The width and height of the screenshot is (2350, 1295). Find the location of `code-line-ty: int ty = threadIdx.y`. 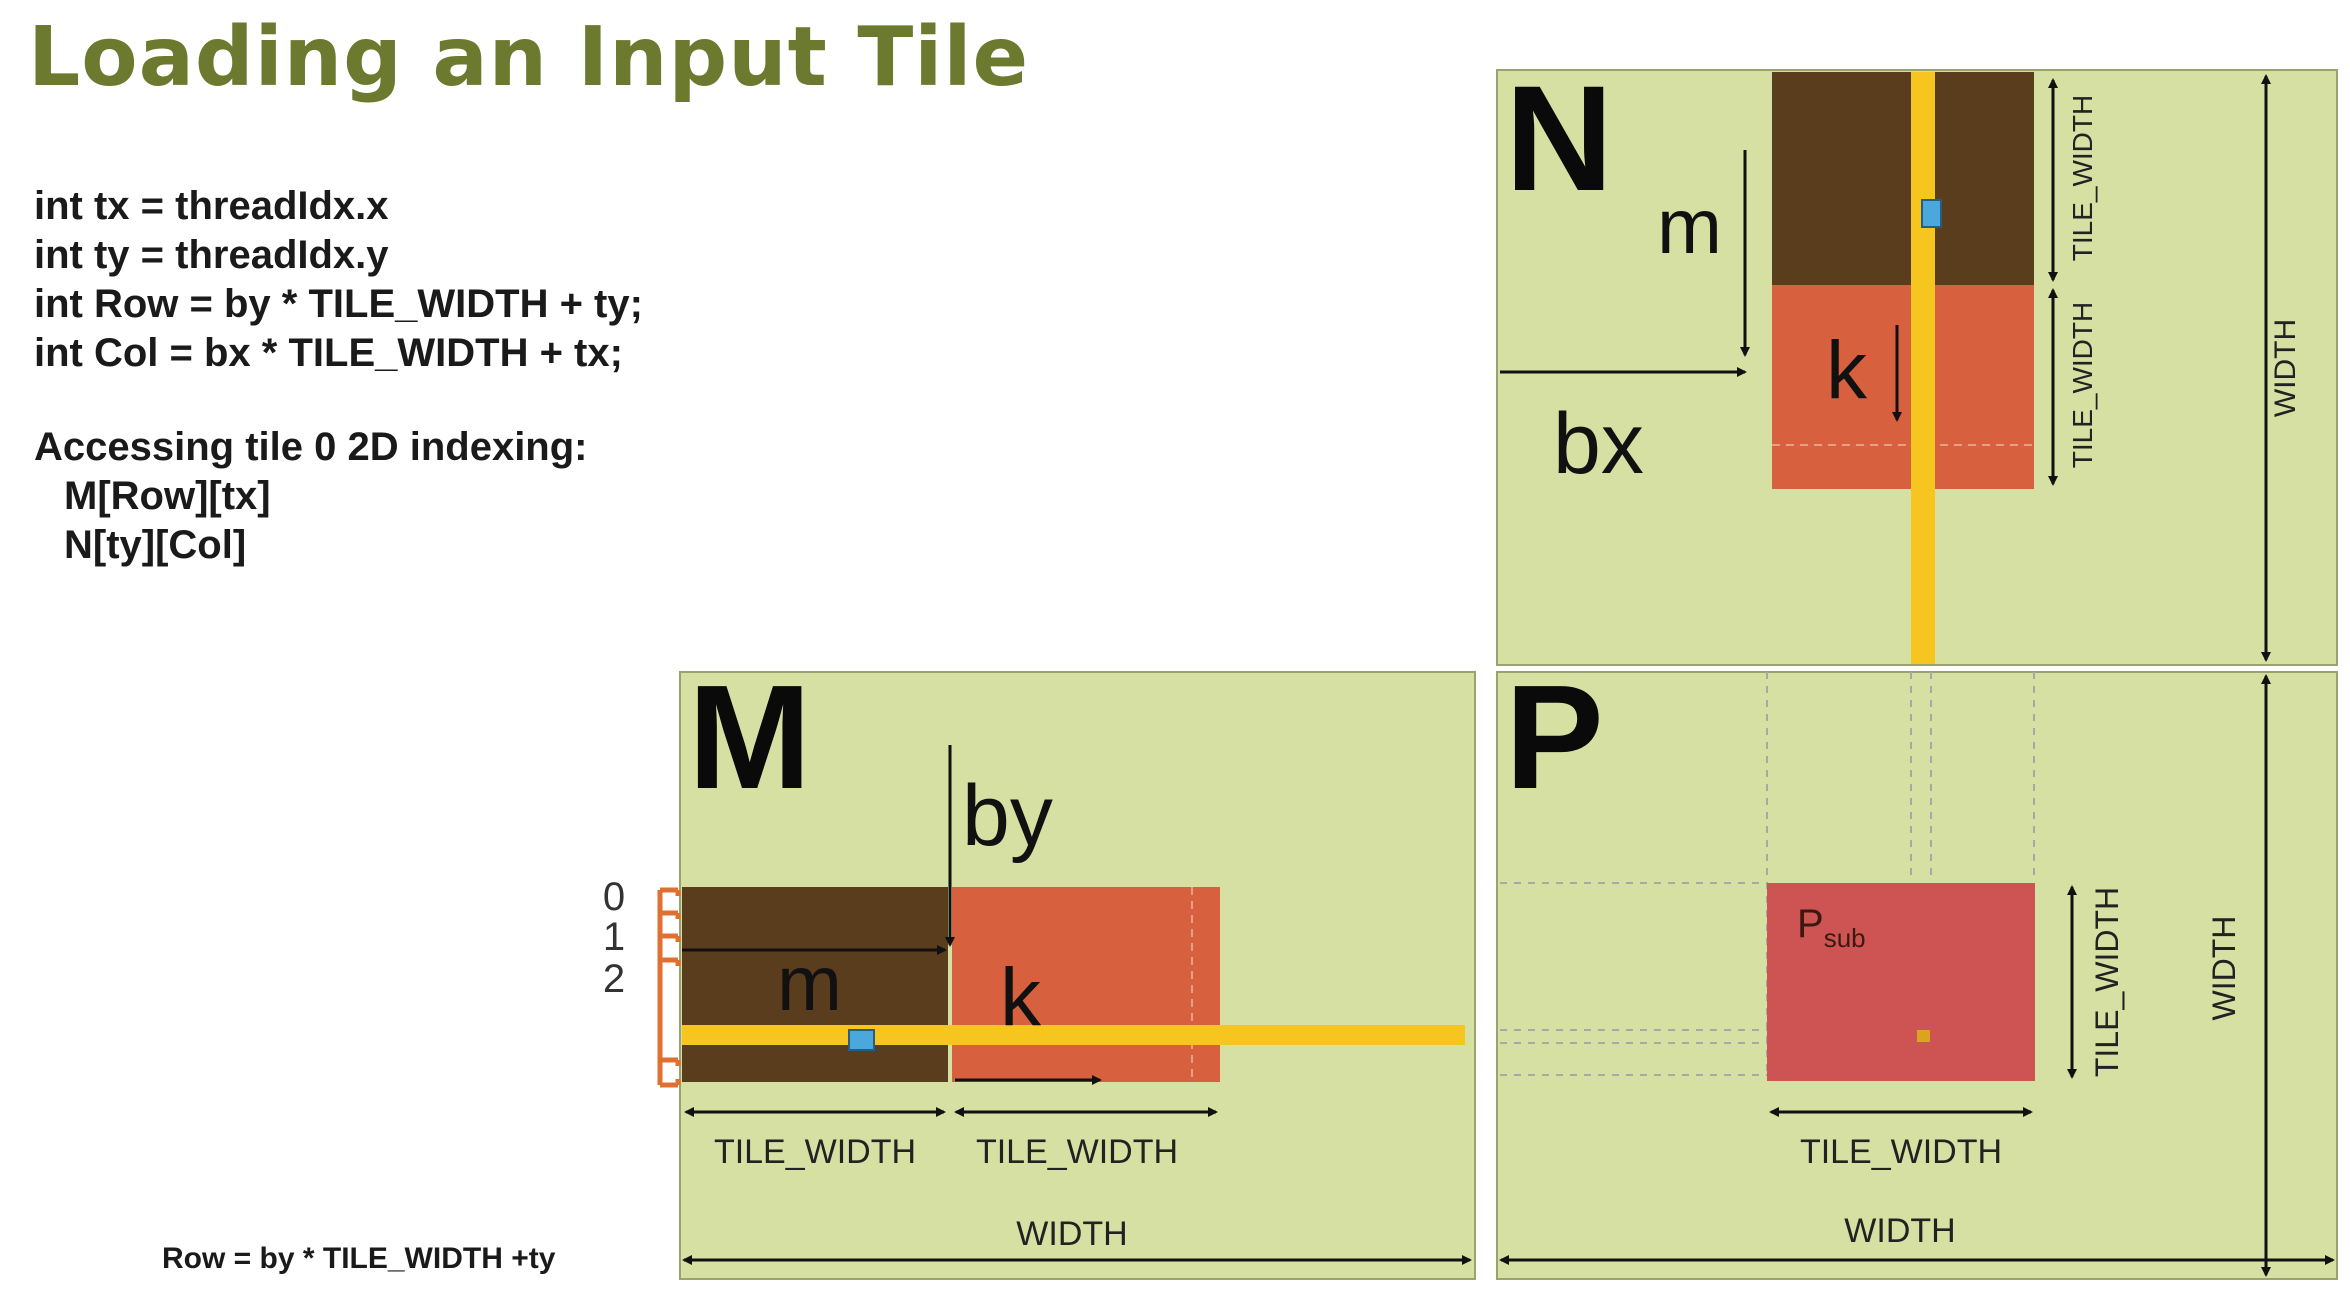

code-line-ty: int ty = threadIdx.y is located at coordinates (211, 255).